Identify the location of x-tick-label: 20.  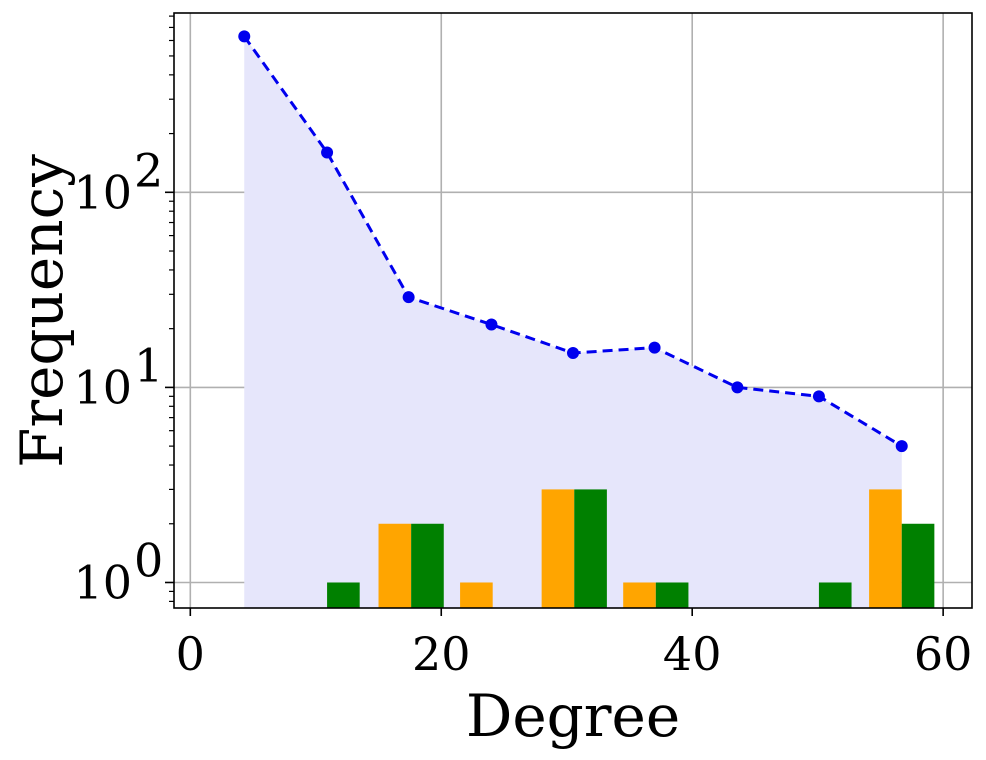
(441, 654).